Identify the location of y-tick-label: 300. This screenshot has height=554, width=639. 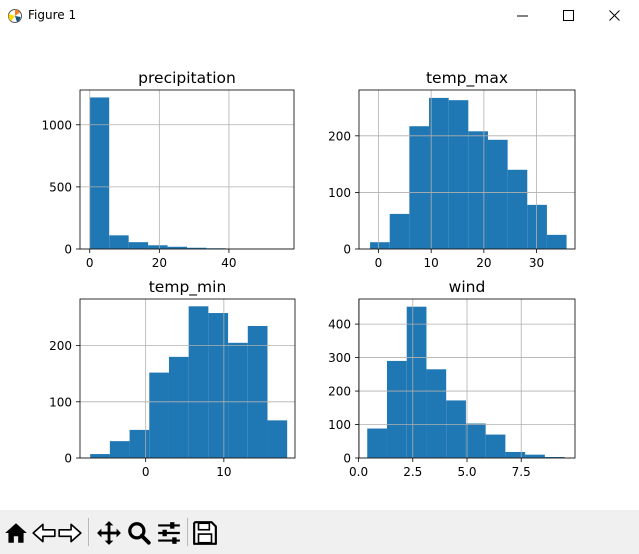
(339, 358).